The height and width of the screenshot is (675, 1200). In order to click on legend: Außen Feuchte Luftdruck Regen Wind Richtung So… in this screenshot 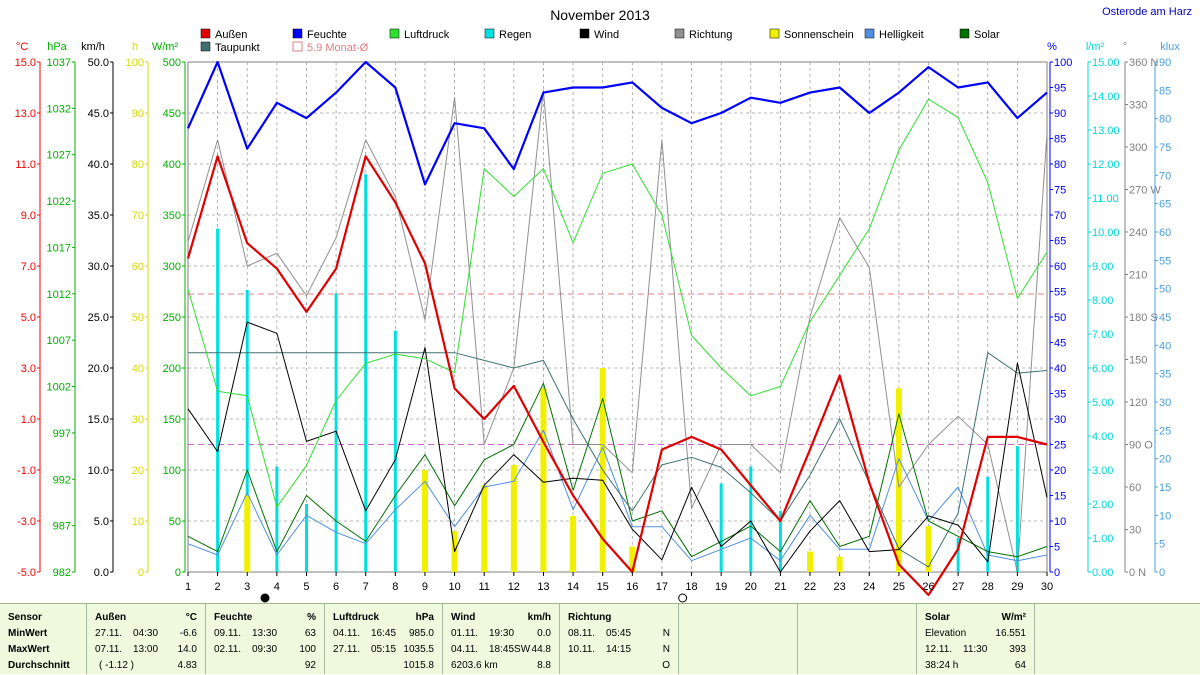, I will do `click(600, 41)`.